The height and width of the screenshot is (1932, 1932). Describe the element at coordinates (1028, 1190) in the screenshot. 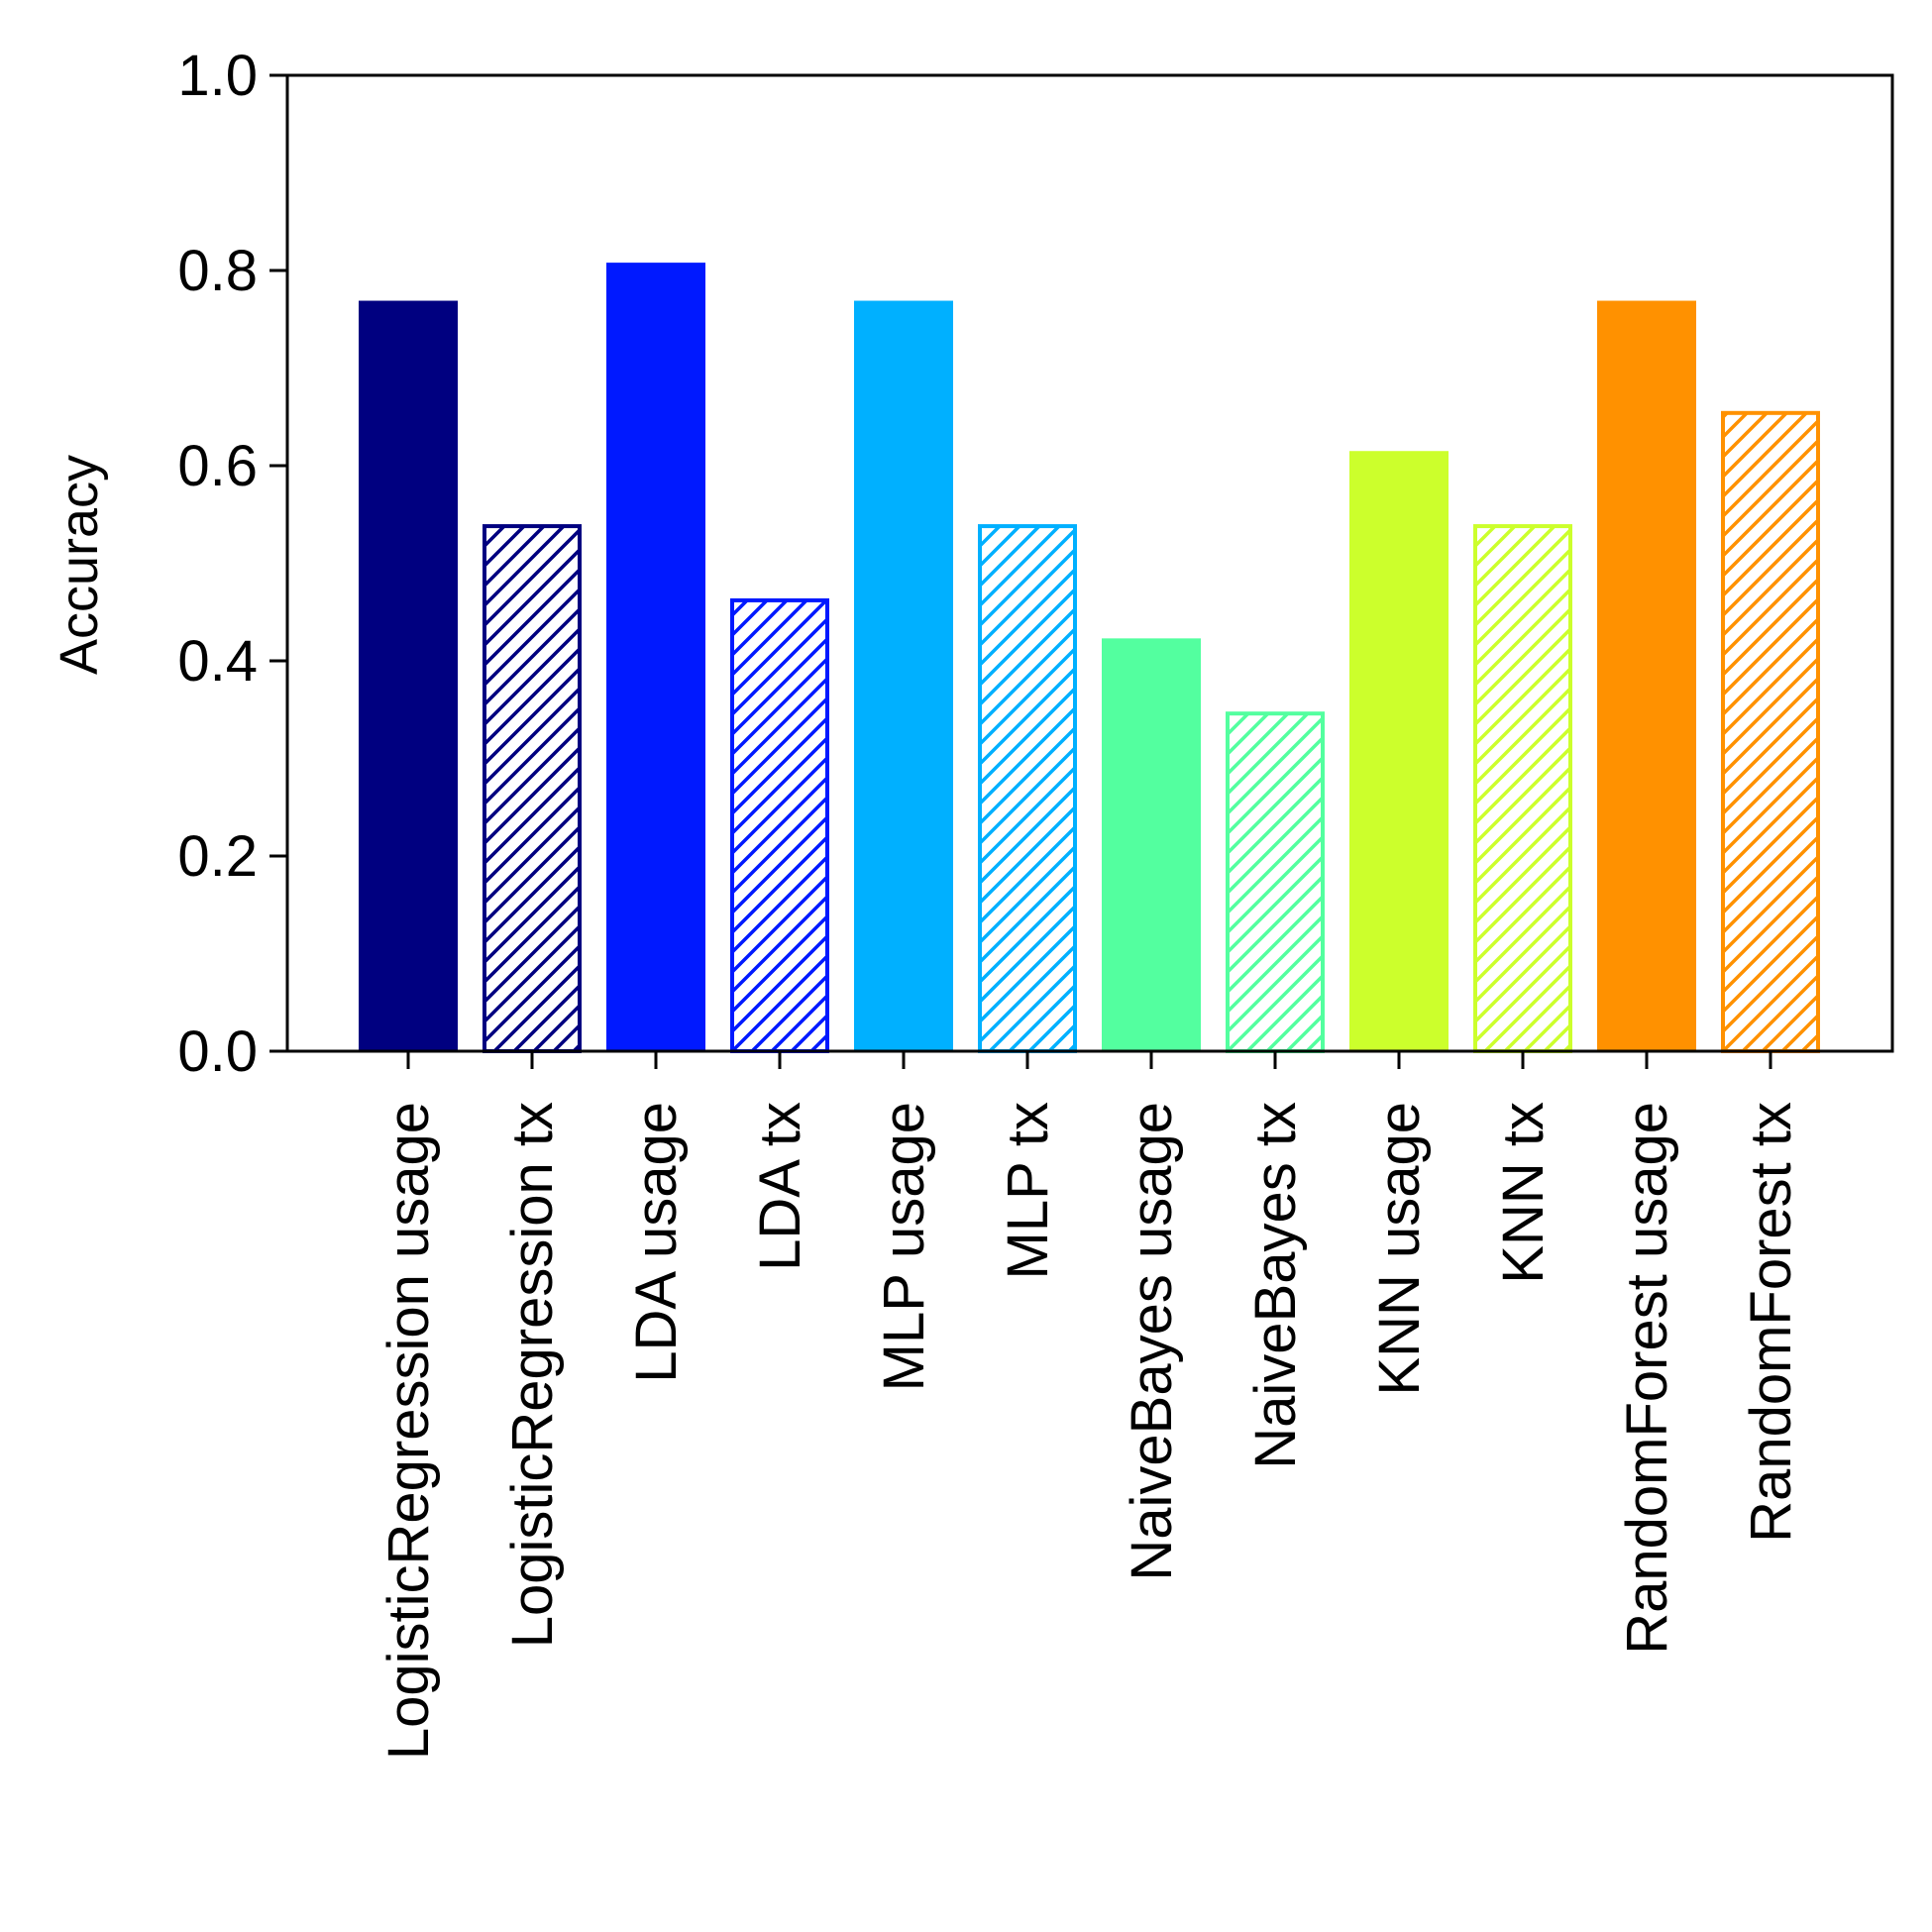

I see `x-tick-label: MLP tx` at that location.